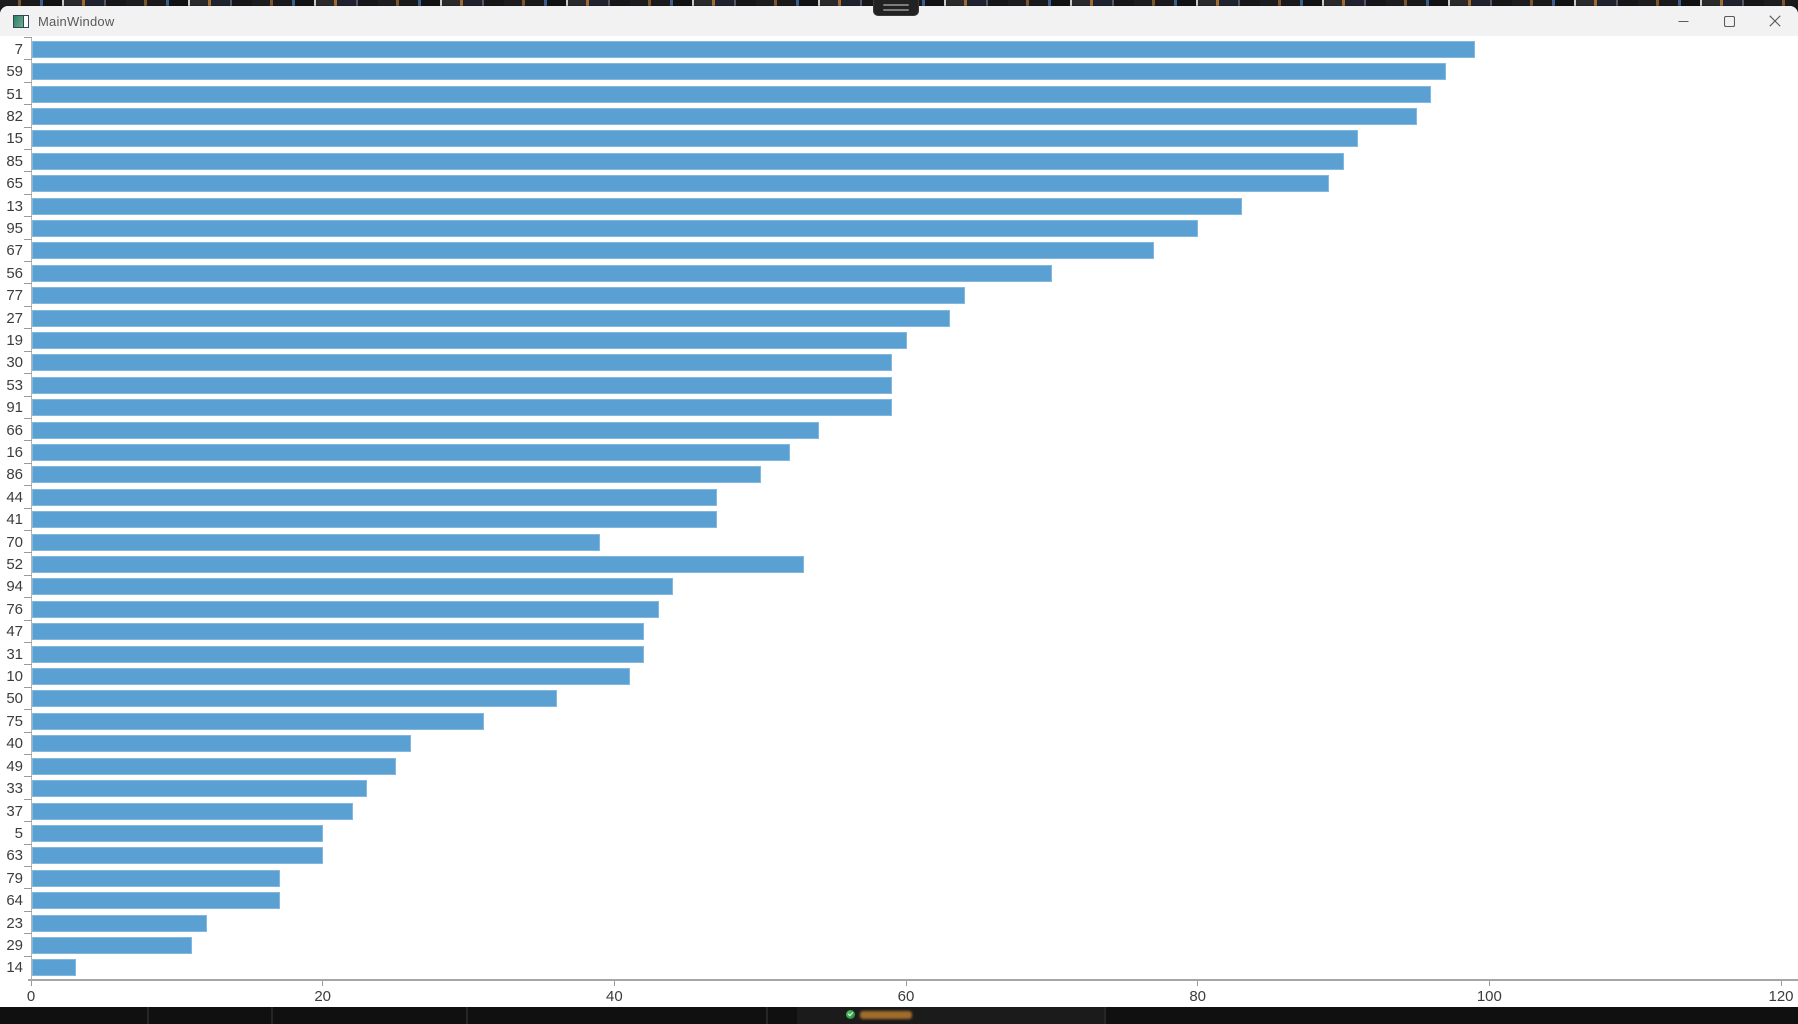 This screenshot has width=1798, height=1024. Describe the element at coordinates (14, 923) in the screenshot. I see `y-tick-label: 23` at that location.